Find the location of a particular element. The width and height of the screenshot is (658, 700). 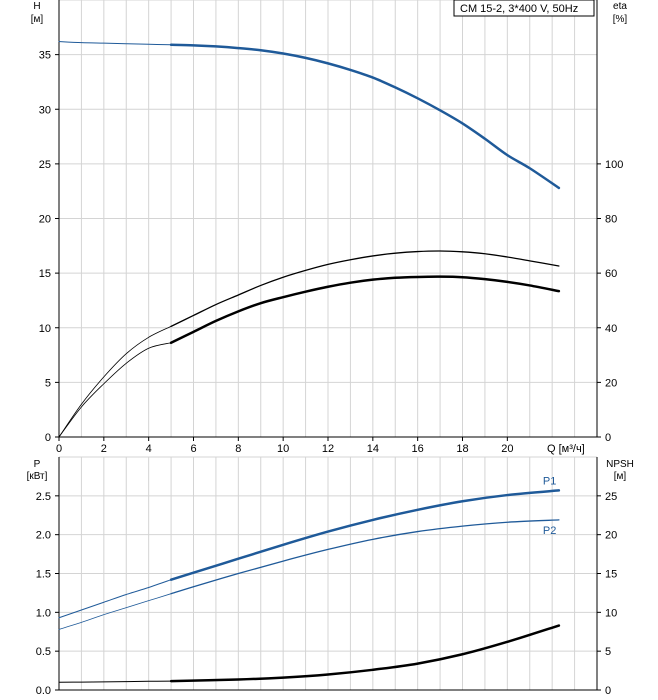

y-left-tick-label: 0 is located at coordinates (48, 438).